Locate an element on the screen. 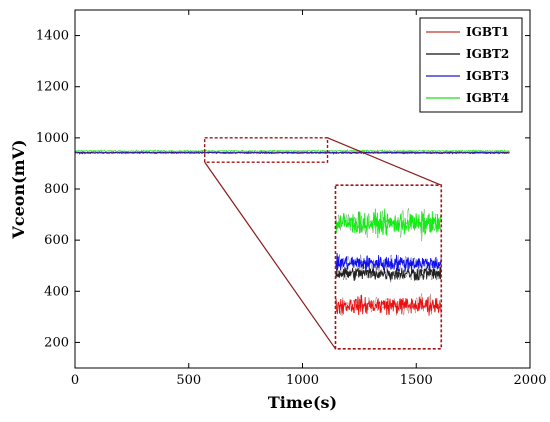 The height and width of the screenshot is (422, 550). inset-band-igbt3 is located at coordinates (388, 262).